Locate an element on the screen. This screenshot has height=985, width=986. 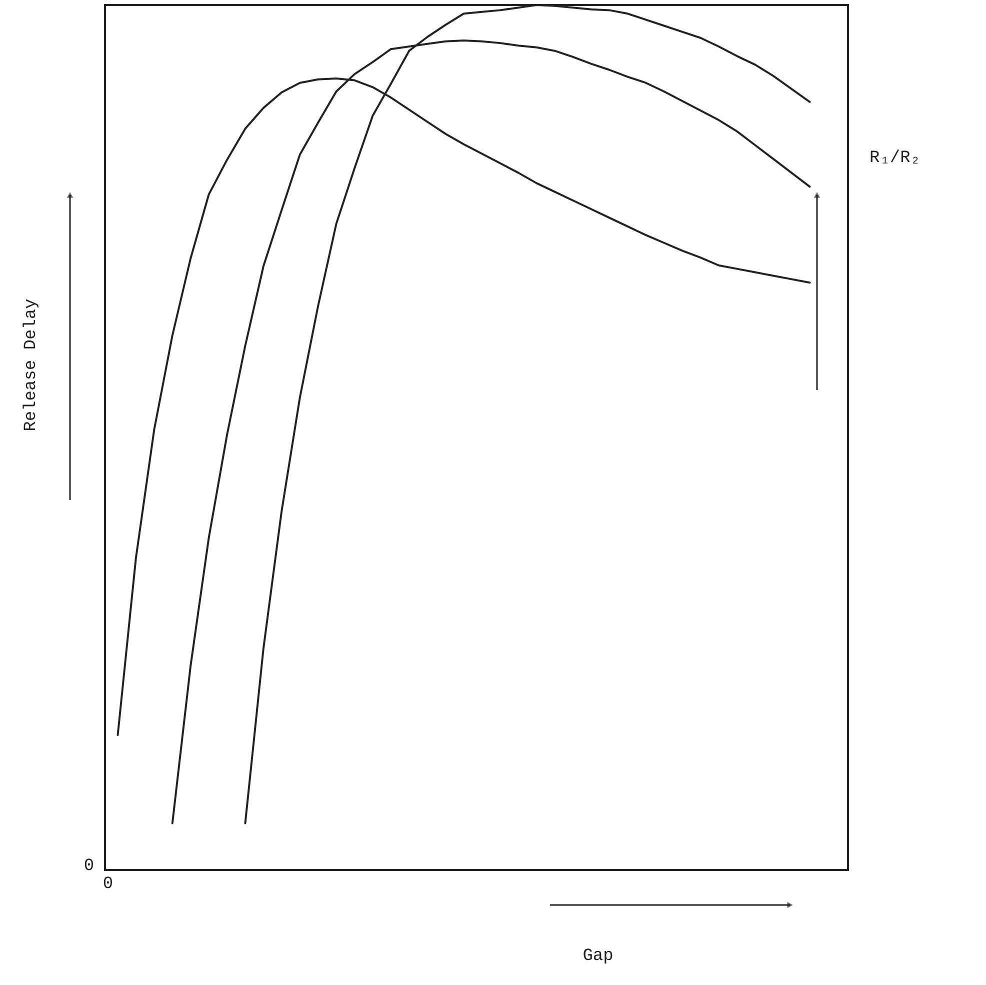
x-axis-title: Gap is located at coordinates (598, 956).